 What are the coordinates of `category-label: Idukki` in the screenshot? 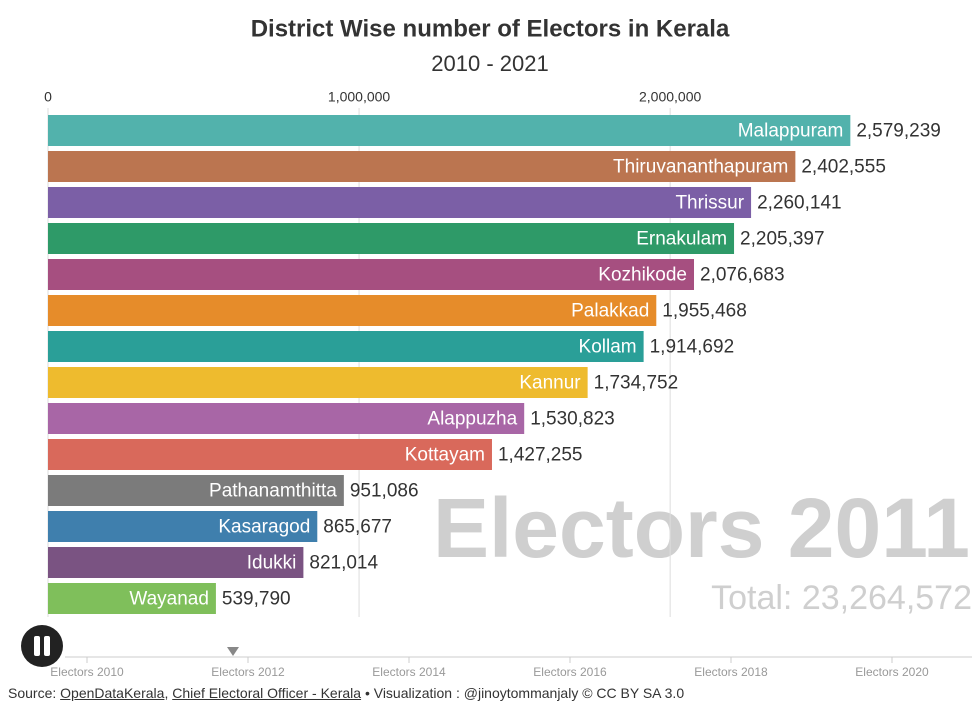 It's located at (272, 563).